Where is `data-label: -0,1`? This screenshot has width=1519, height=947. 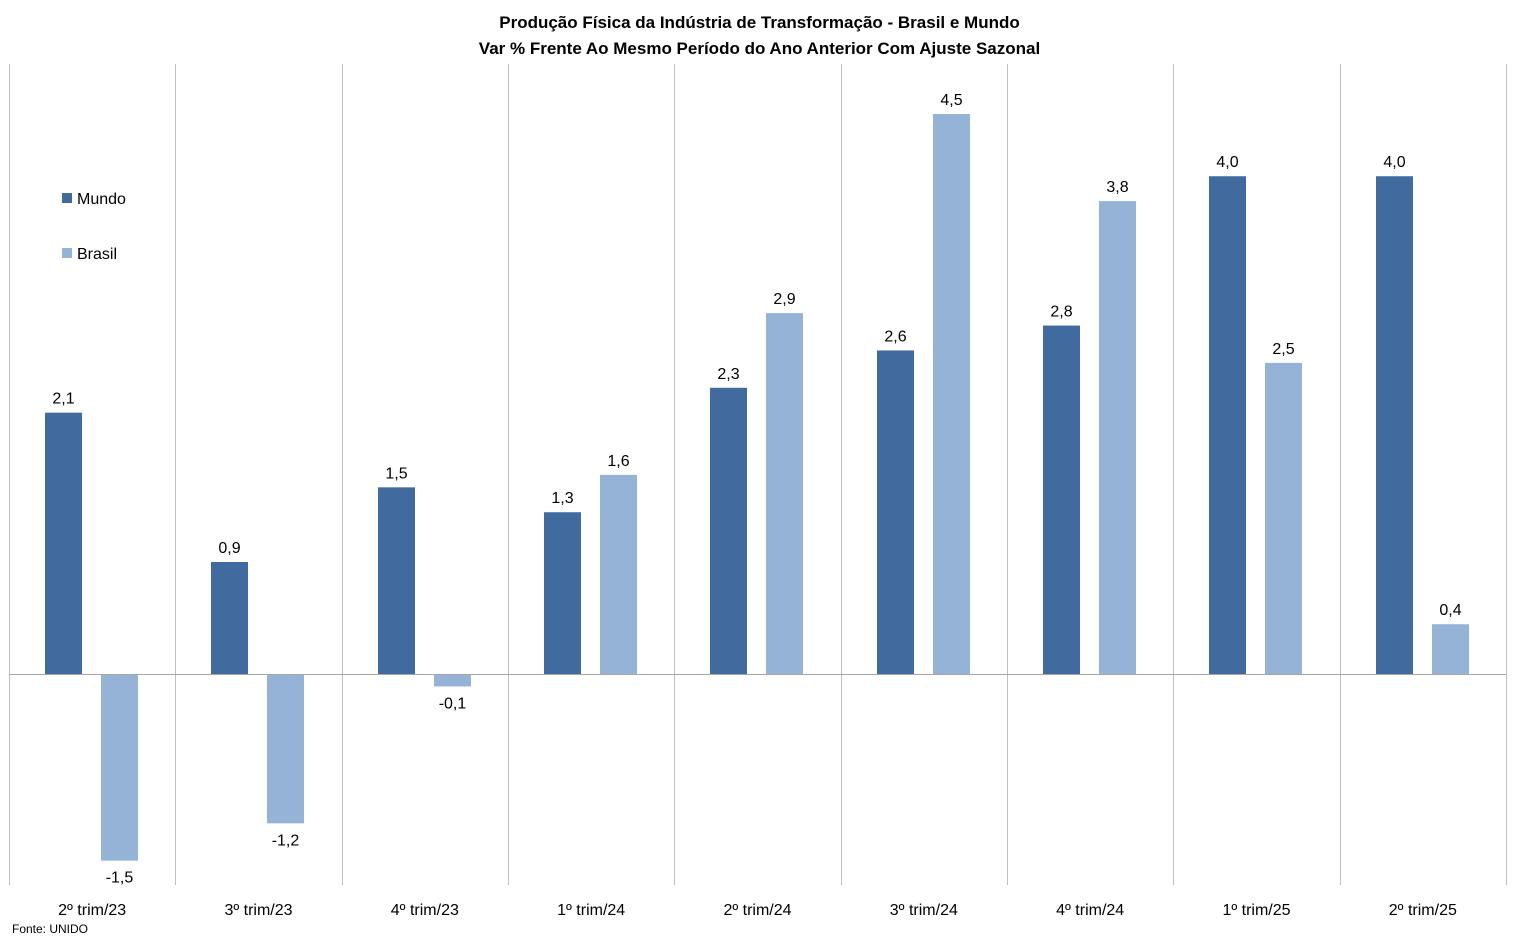
data-label: -0,1 is located at coordinates (453, 703).